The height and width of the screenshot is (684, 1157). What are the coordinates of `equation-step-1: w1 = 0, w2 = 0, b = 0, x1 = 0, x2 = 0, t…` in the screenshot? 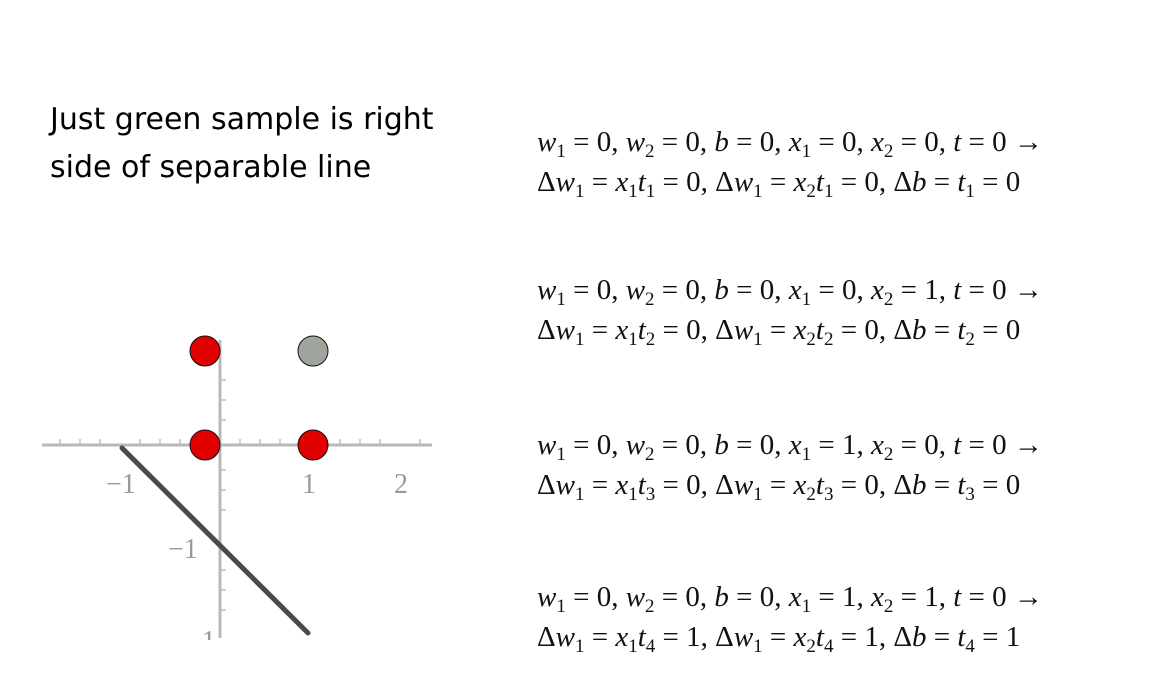 It's located at (837, 162).